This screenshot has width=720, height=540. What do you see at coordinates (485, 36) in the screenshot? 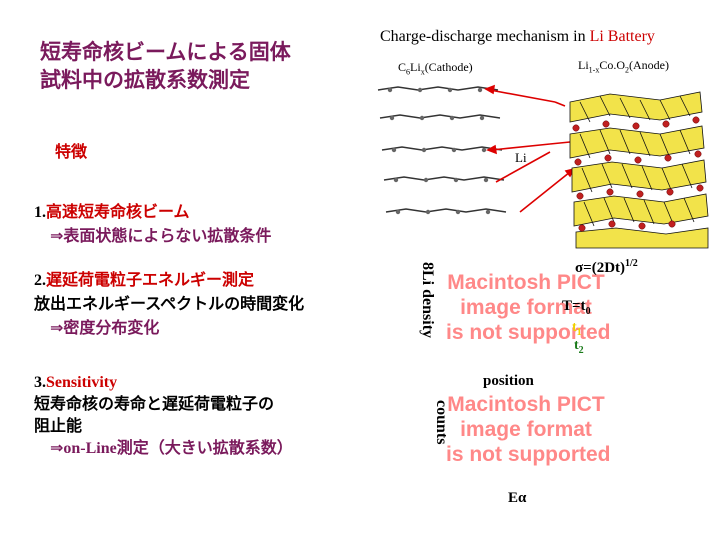
I see `diagram-title-main: Charge-discharge mechanism in` at bounding box center [485, 36].